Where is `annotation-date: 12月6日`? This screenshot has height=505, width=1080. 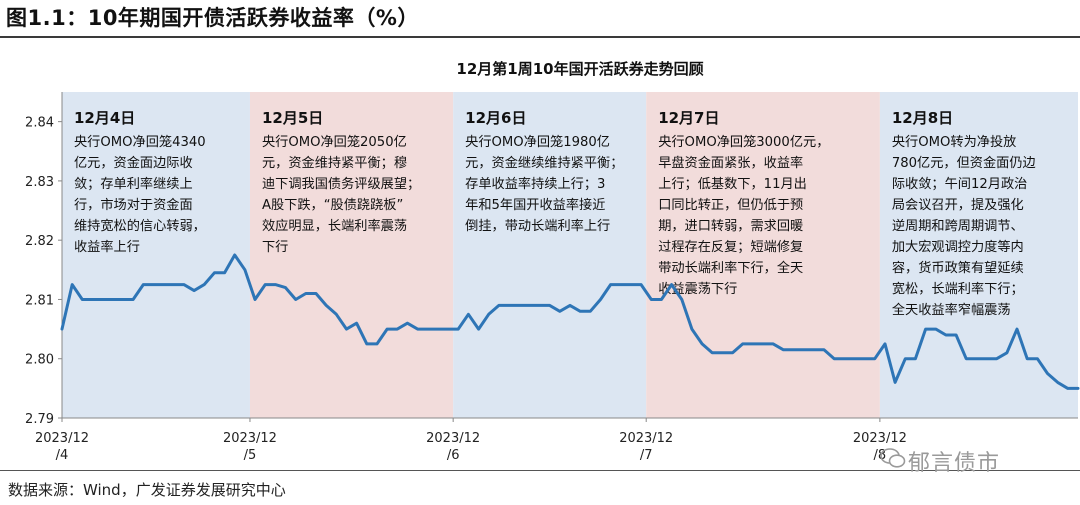
annotation-date: 12月6日 is located at coordinates (495, 118).